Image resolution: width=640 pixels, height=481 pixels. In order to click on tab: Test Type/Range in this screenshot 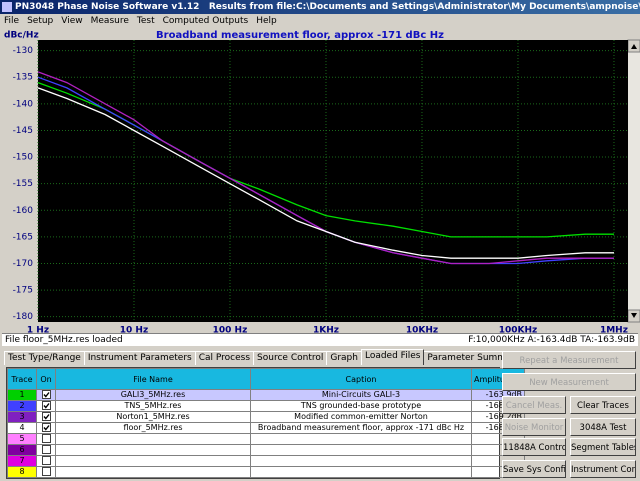, I will do `click(44, 358)`.